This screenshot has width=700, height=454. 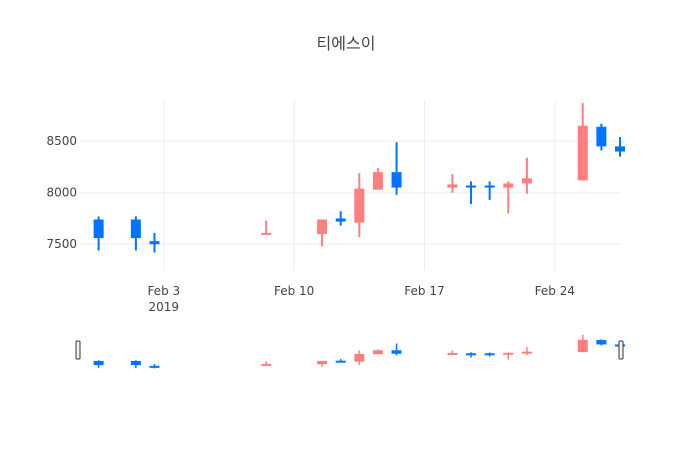 What do you see at coordinates (61, 141) in the screenshot?
I see `y-tick-label: 8500` at bounding box center [61, 141].